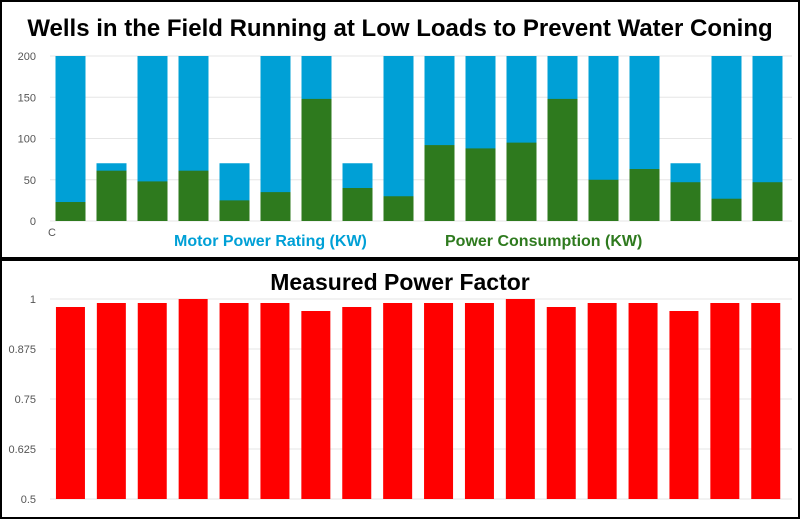 The height and width of the screenshot is (519, 800). I want to click on y-tick-label: 0.5, so click(28, 500).